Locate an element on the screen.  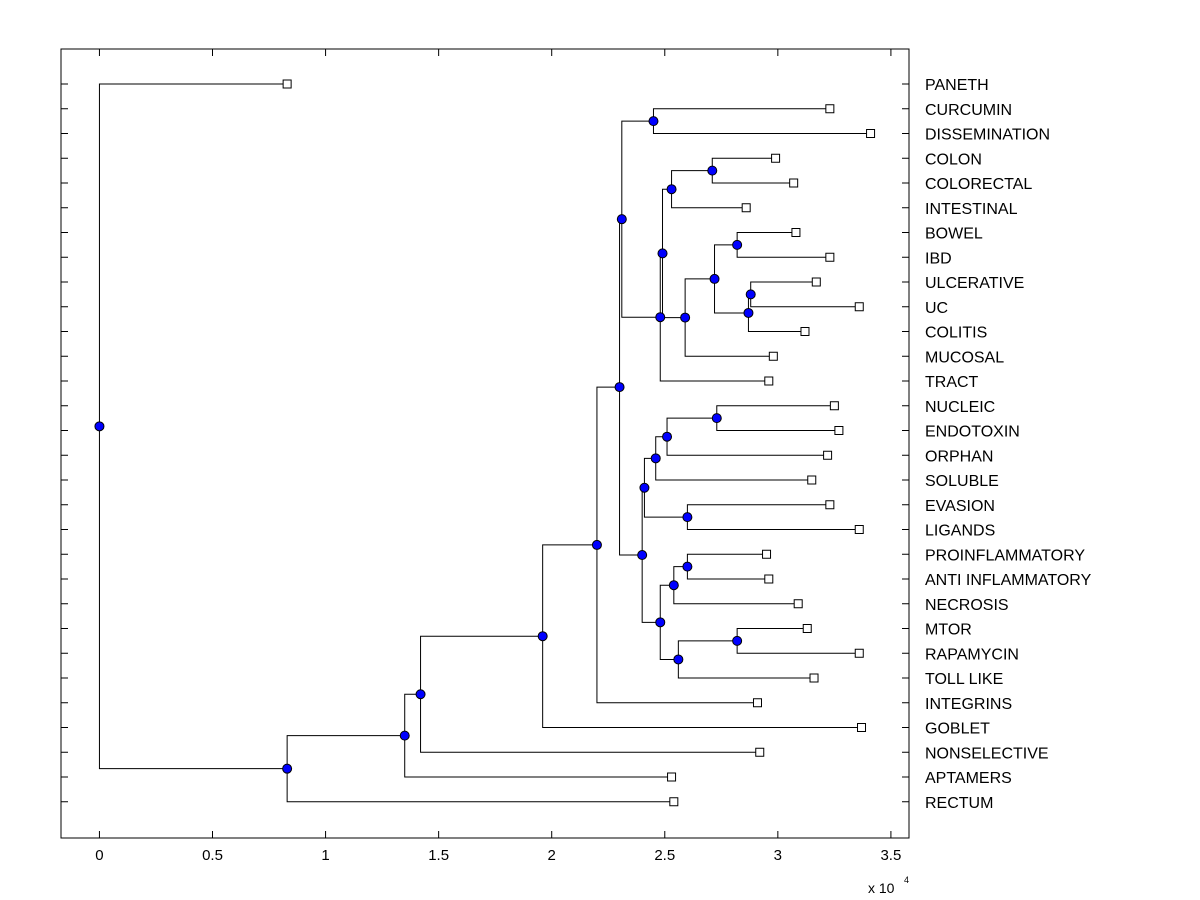
leaf-label-endotoxin: ENDOTOXIN is located at coordinates (972, 432).